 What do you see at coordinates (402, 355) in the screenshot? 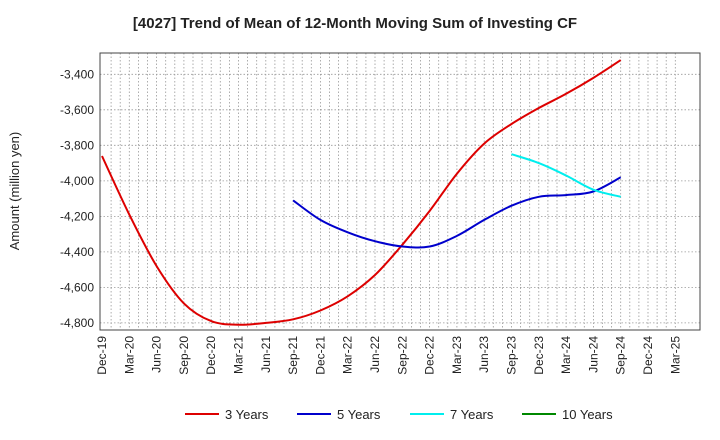
I see `x-tick-label: Sep-22` at bounding box center [402, 355].